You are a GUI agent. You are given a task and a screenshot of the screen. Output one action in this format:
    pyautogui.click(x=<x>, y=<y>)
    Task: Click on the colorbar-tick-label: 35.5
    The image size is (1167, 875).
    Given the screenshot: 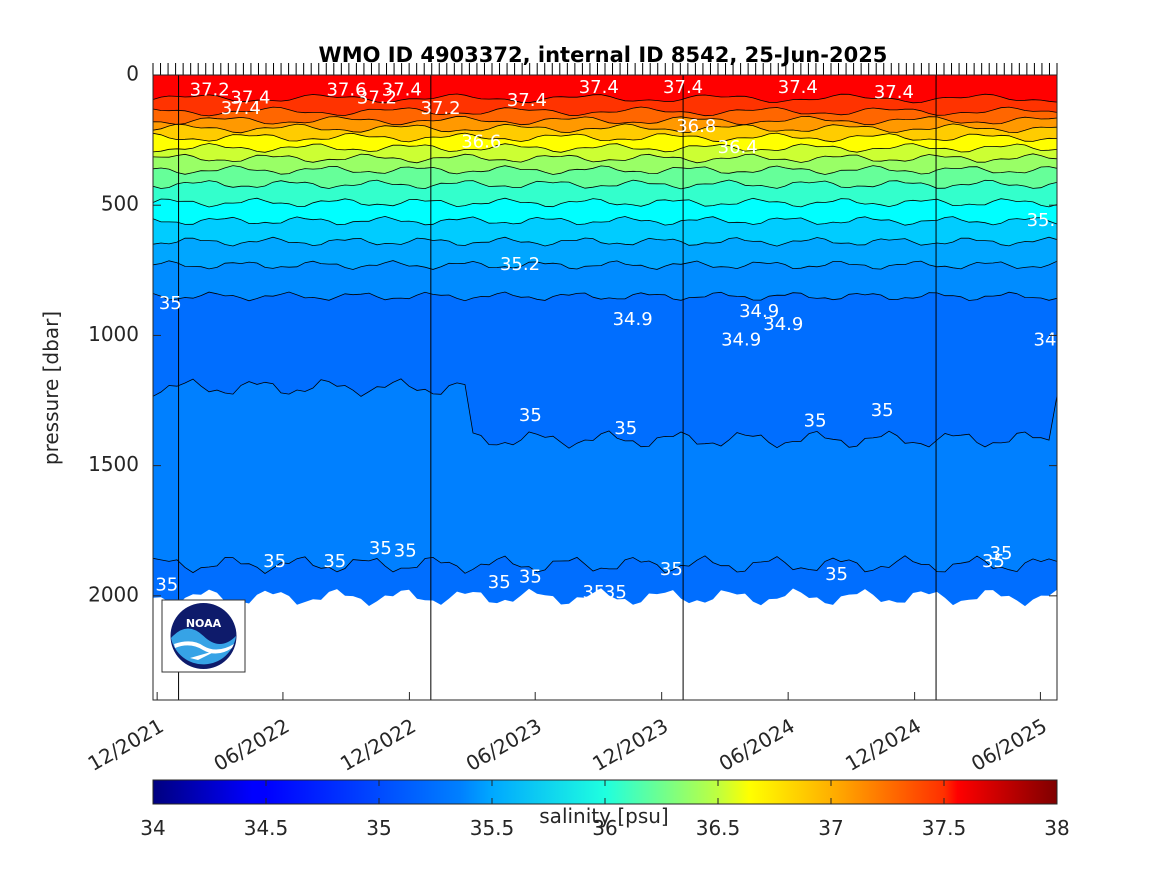 What is the action you would take?
    pyautogui.click(x=492, y=828)
    